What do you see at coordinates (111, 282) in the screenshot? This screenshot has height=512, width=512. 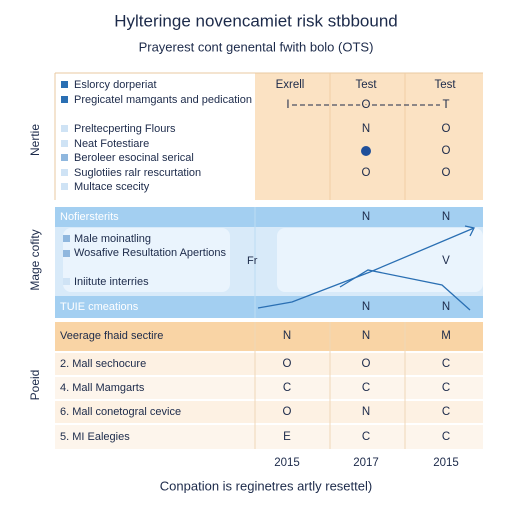 I see `item: Iniitute interries` at bounding box center [111, 282].